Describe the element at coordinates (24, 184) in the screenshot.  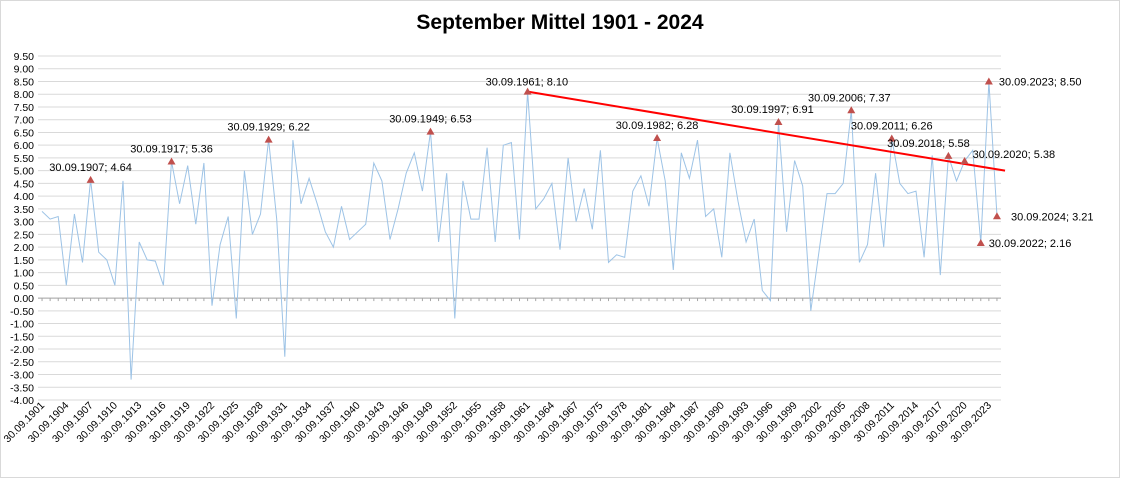
I see `y-tick-label: 4.50` at that location.